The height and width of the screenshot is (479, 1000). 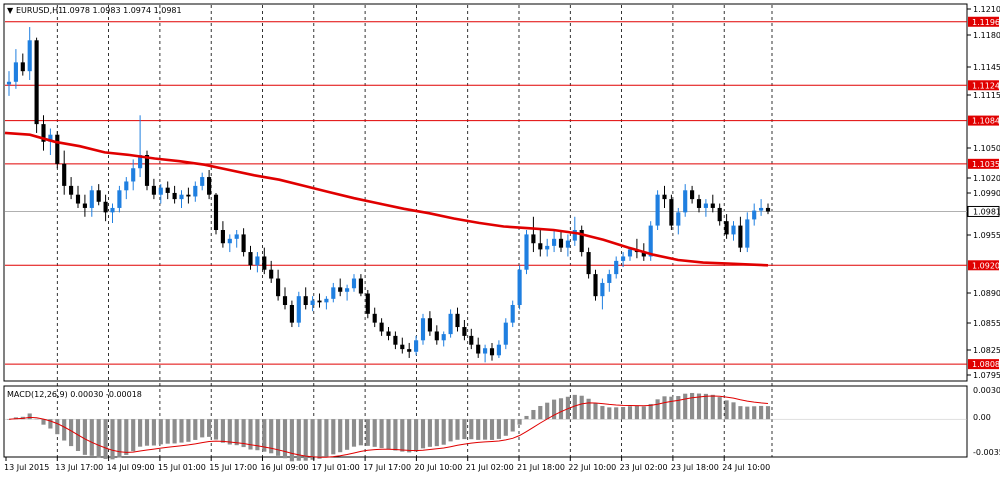 I want to click on symbol-label: EURUSD,H1, so click(x=39, y=10).